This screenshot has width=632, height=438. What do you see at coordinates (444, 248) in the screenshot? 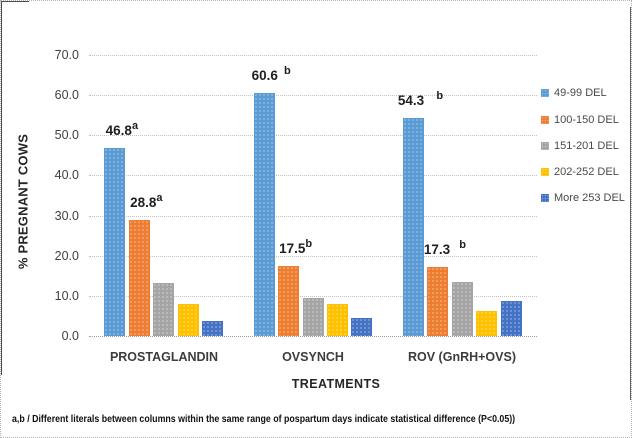
I see `data-label: 17.3 b` at bounding box center [444, 248].